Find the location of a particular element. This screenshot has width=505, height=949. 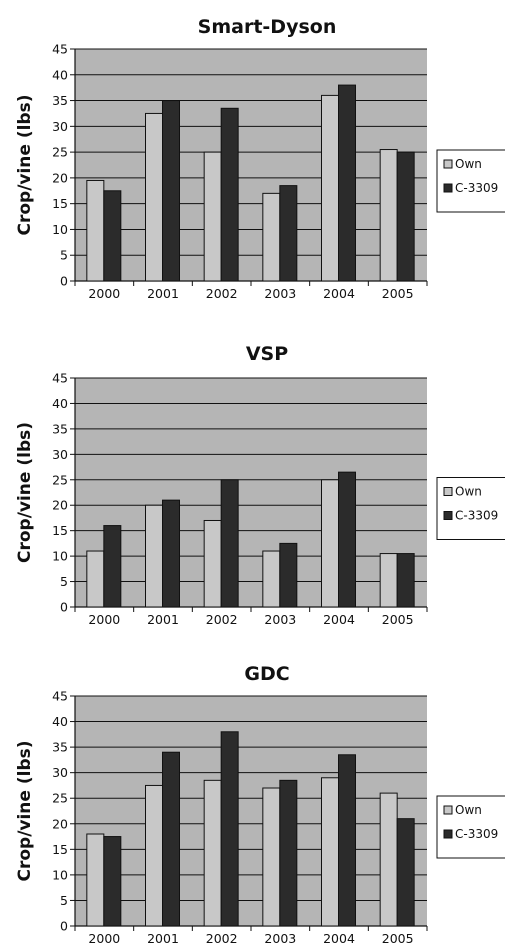

y-tick-label: 40 is located at coordinates (60, 74).